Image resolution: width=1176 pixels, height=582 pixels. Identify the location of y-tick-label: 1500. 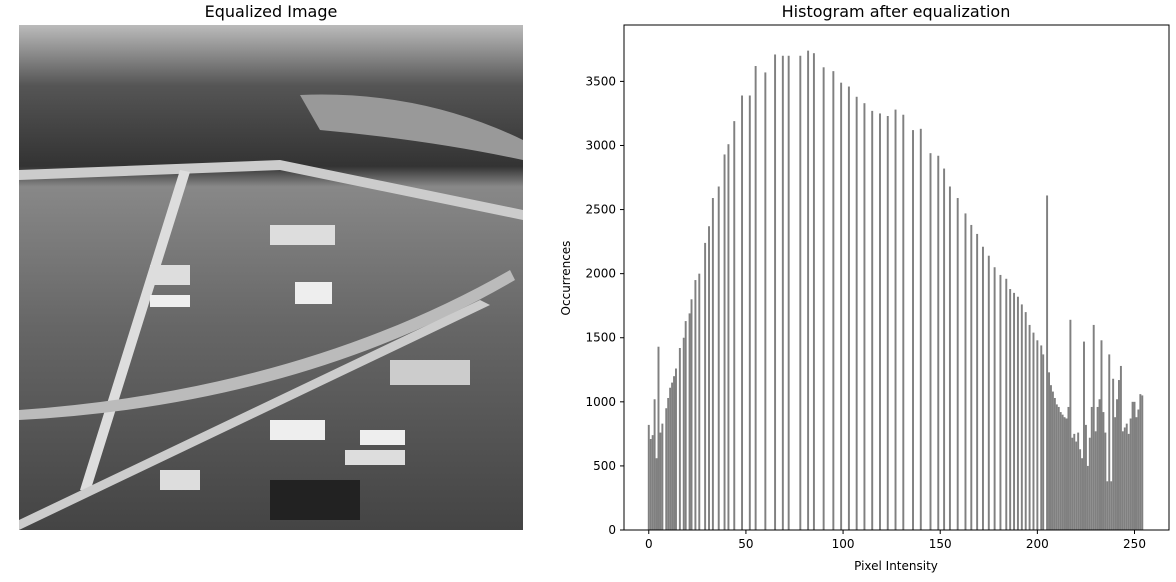
(600, 338).